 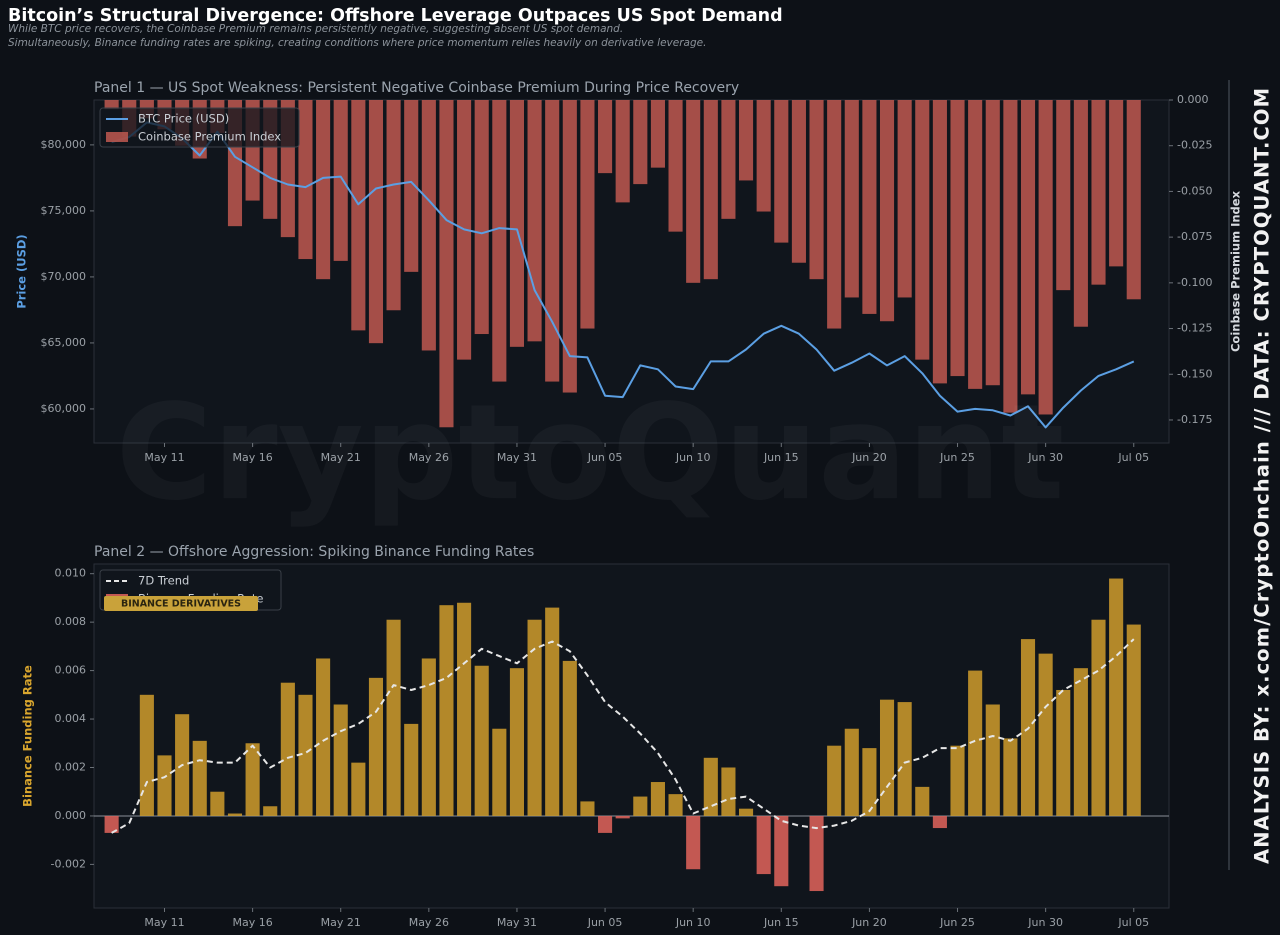 I want to click on y2-axis-label: Coinbase Premium Index, so click(x=1236, y=271).